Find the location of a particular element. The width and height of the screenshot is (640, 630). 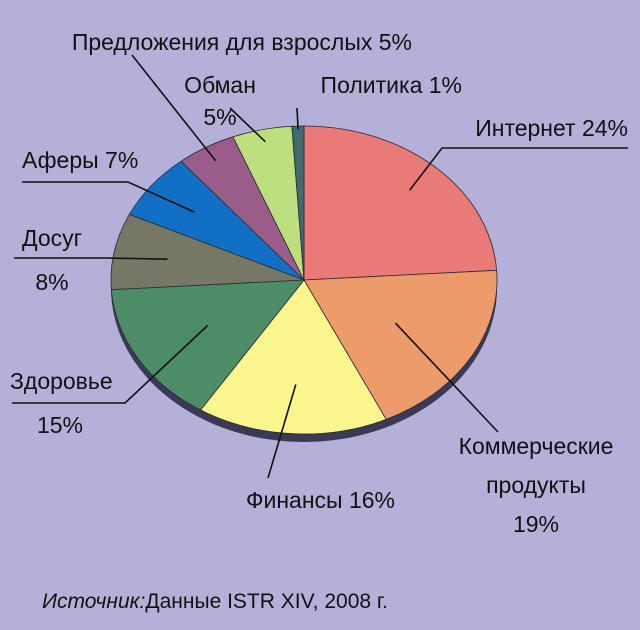

slice-label-интернет-0: Интернет 24% is located at coordinates (551, 128).